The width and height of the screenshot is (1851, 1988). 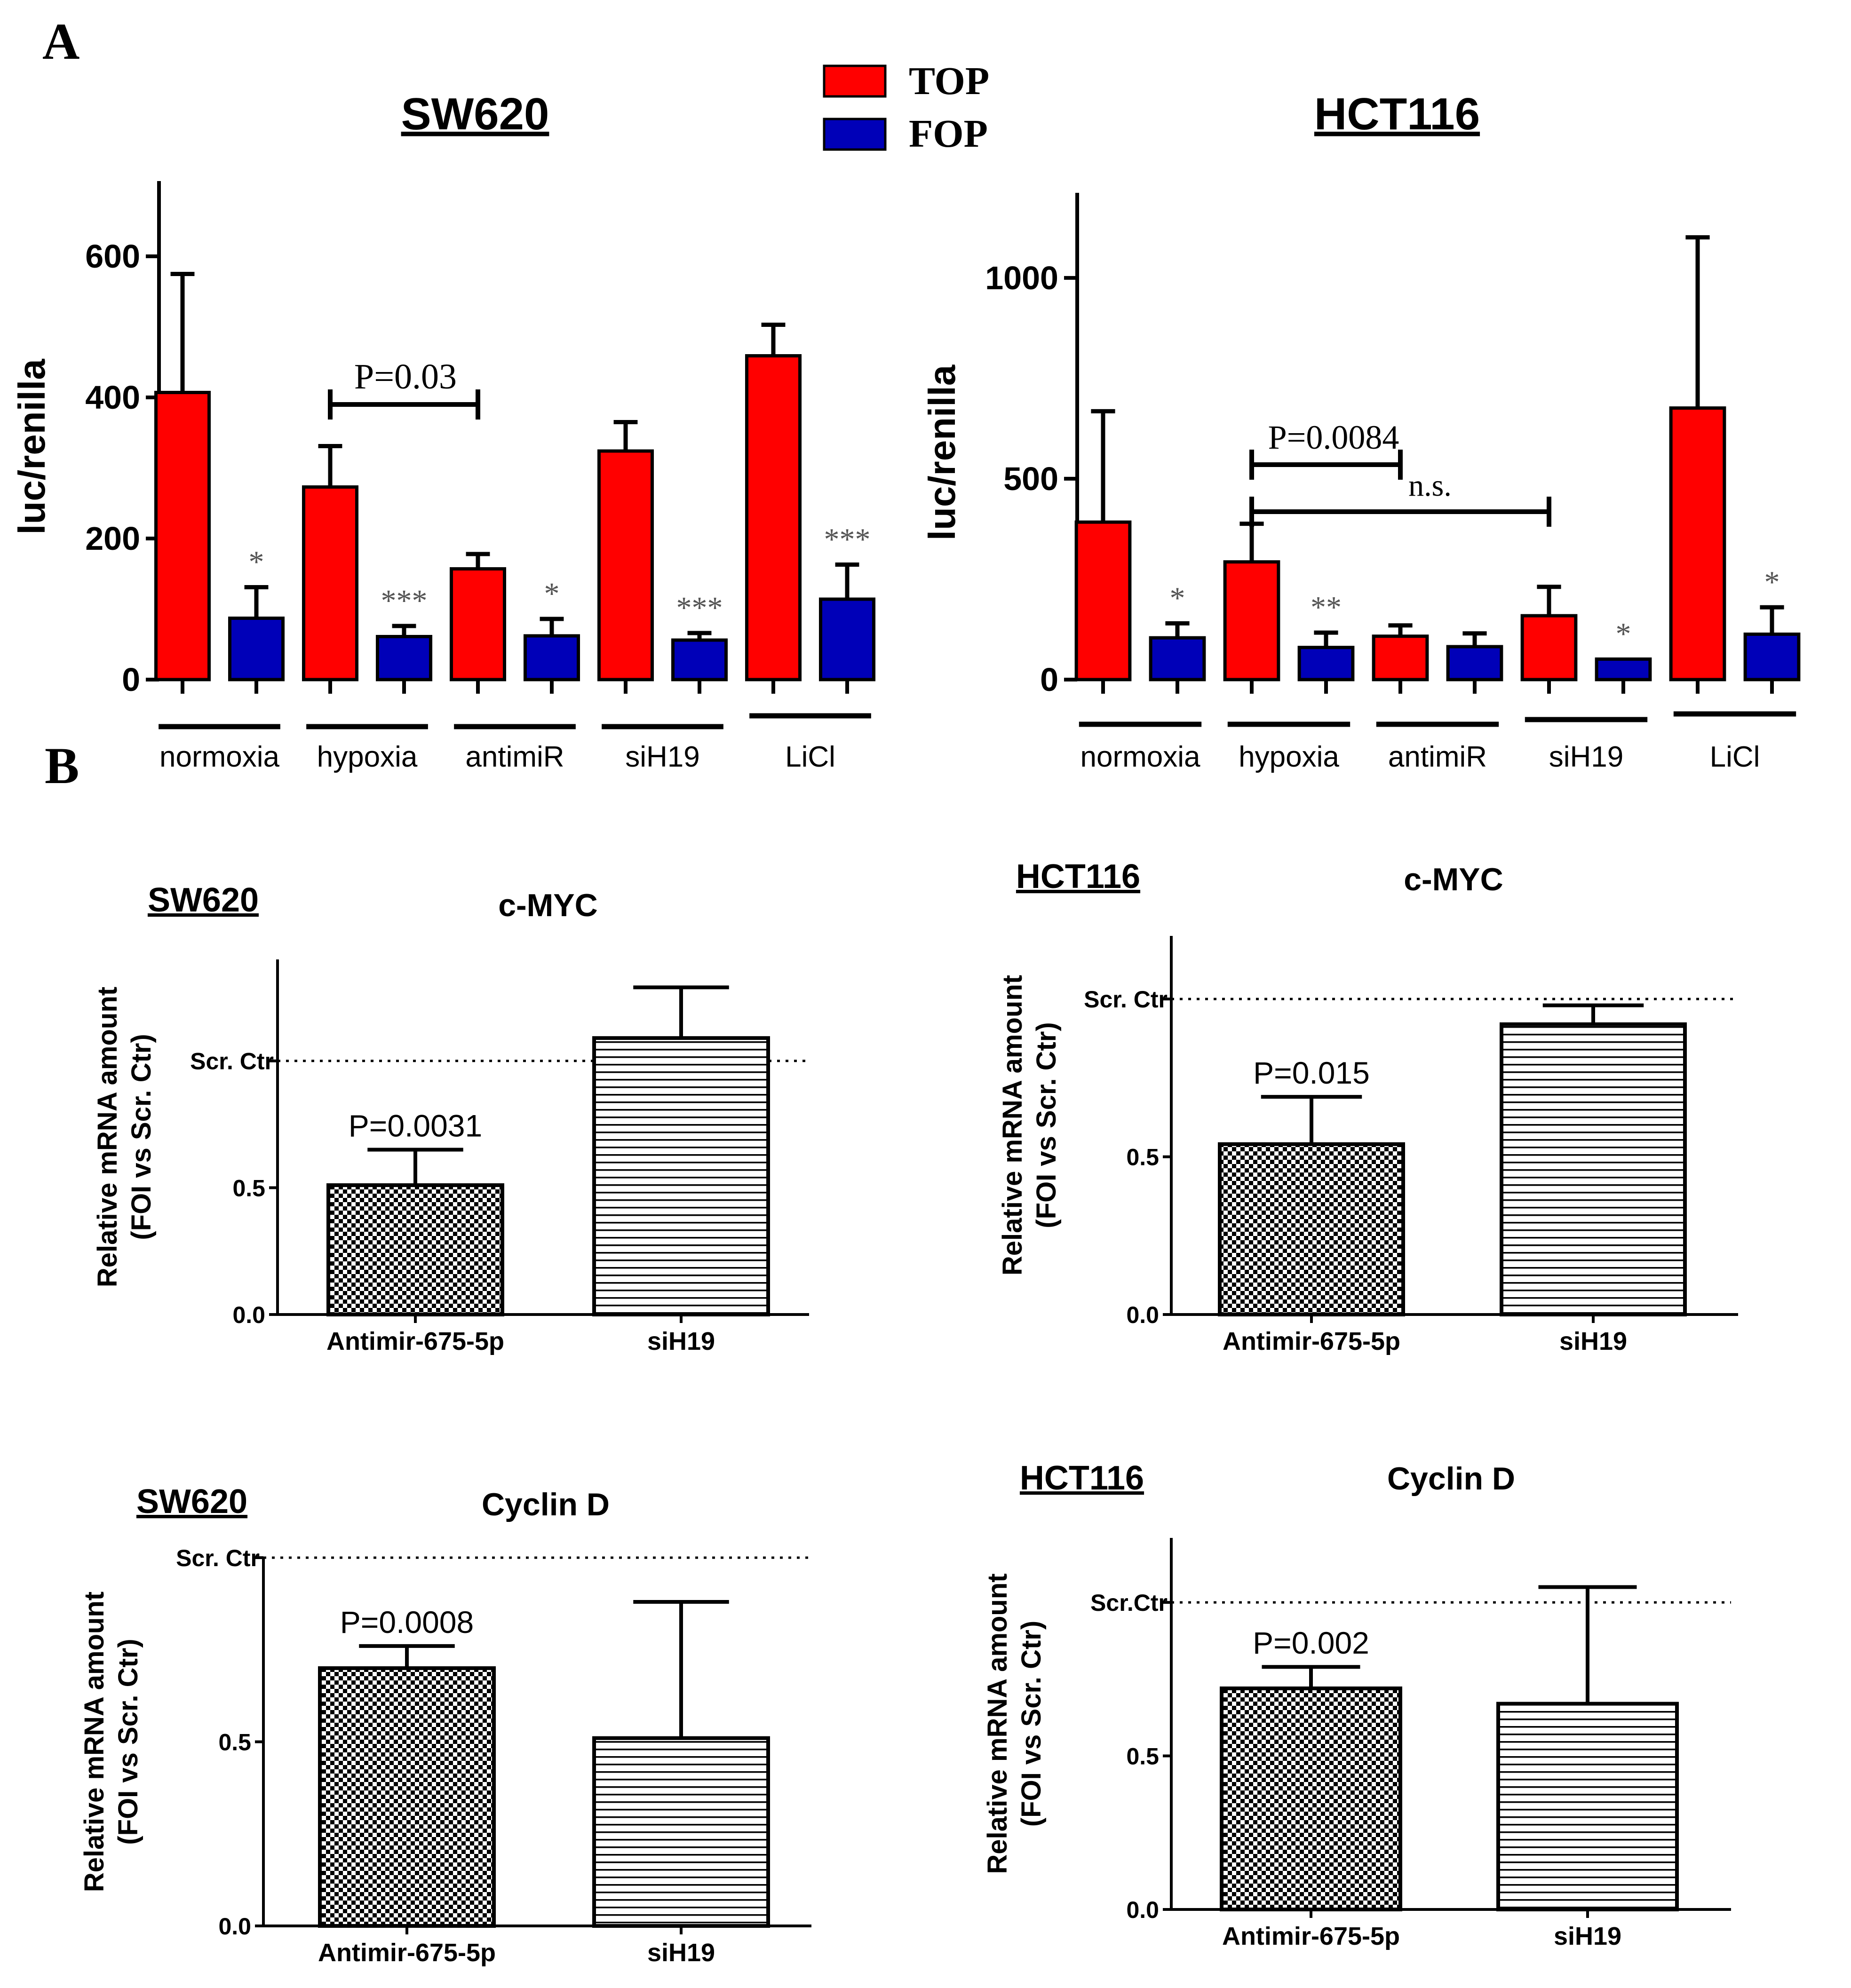 What do you see at coordinates (1030, 478) in the screenshot?
I see `y-tick-label: 500` at bounding box center [1030, 478].